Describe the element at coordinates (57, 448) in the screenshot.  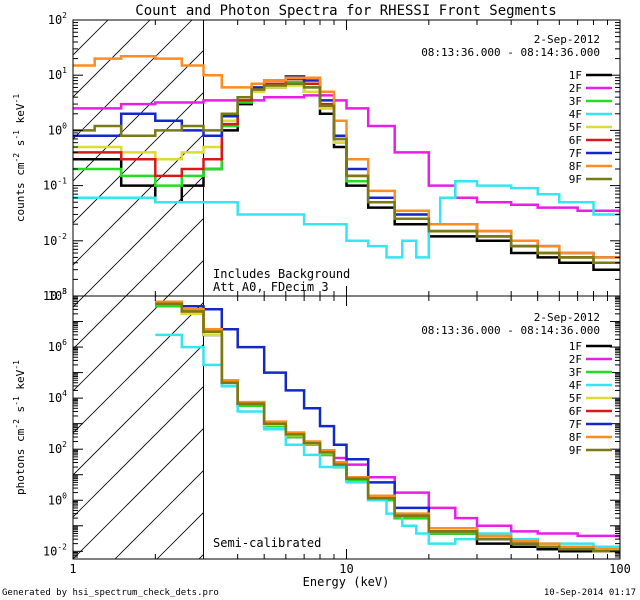
I see `bottom-y-tick-label: 10²` at that location.